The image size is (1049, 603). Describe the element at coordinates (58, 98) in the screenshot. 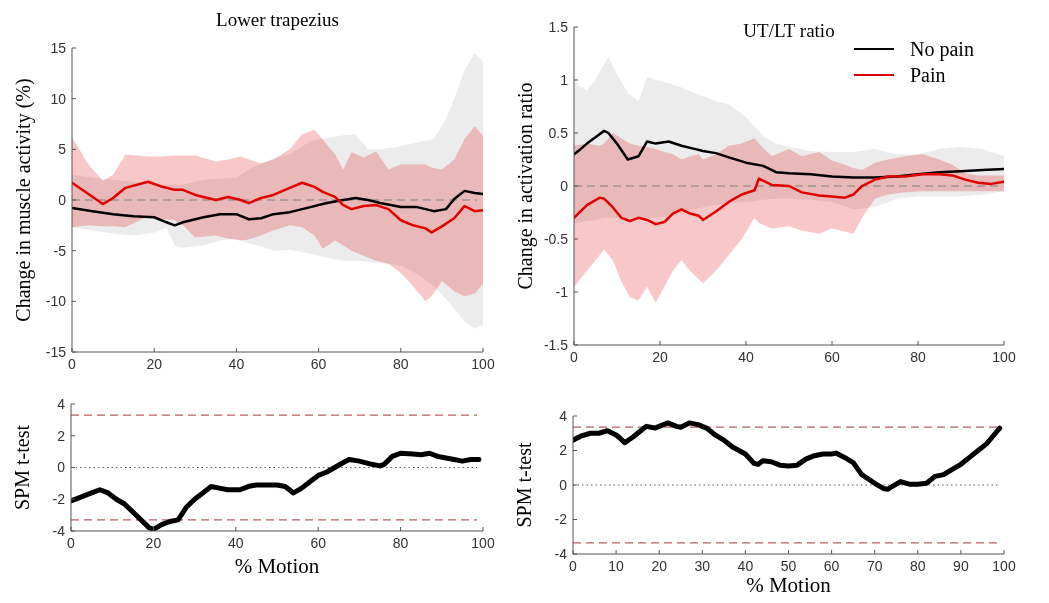

I see `y-tick-label: 10` at that location.